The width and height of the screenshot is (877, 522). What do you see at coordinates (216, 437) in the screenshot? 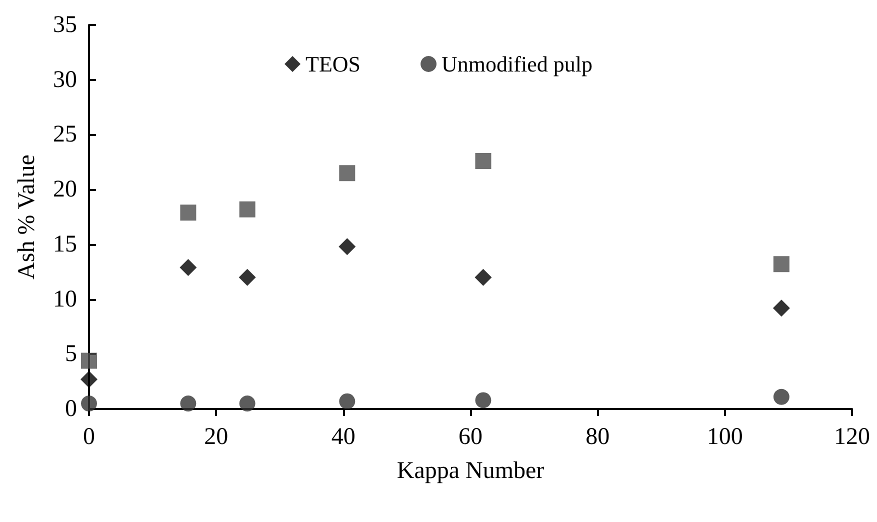
I see `x-tick-label: 20` at bounding box center [216, 437].